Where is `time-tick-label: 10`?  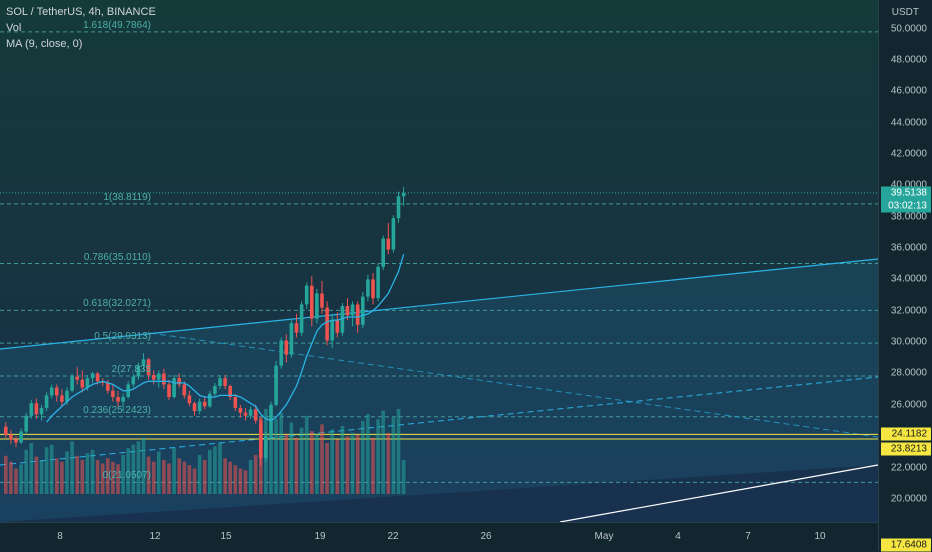 time-tick-label: 10 is located at coordinates (820, 536).